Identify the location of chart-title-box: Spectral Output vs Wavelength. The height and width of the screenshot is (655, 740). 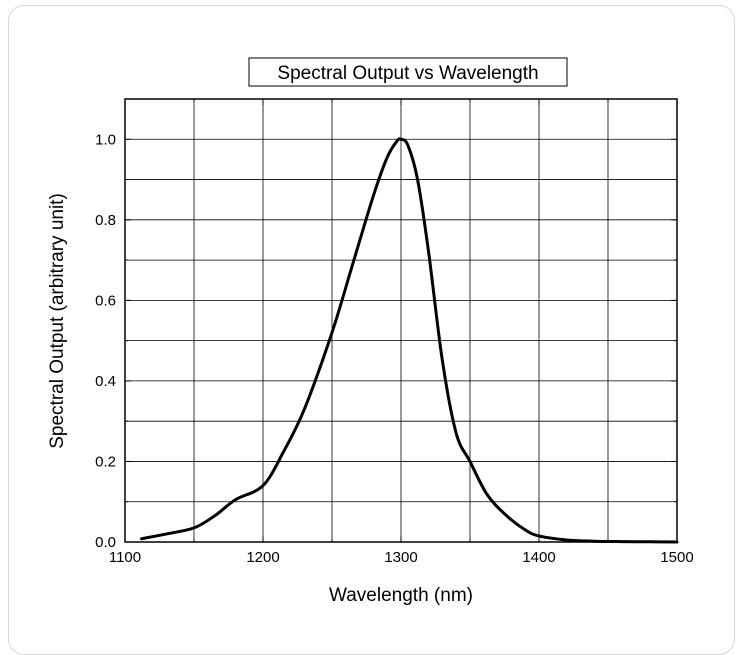
(408, 72).